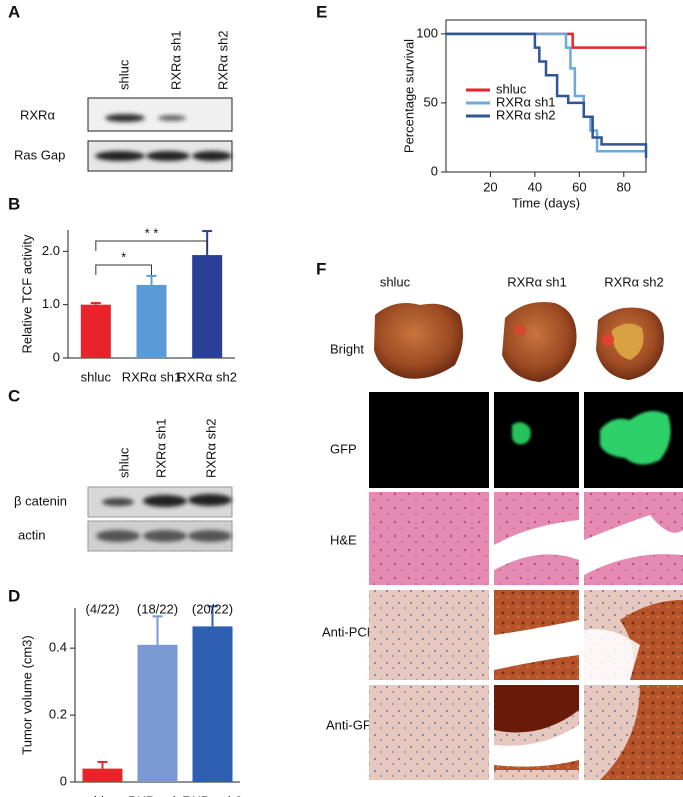 This screenshot has height=797, width=683. I want to click on y-axis-label: Relative TCF activity, so click(26, 293).